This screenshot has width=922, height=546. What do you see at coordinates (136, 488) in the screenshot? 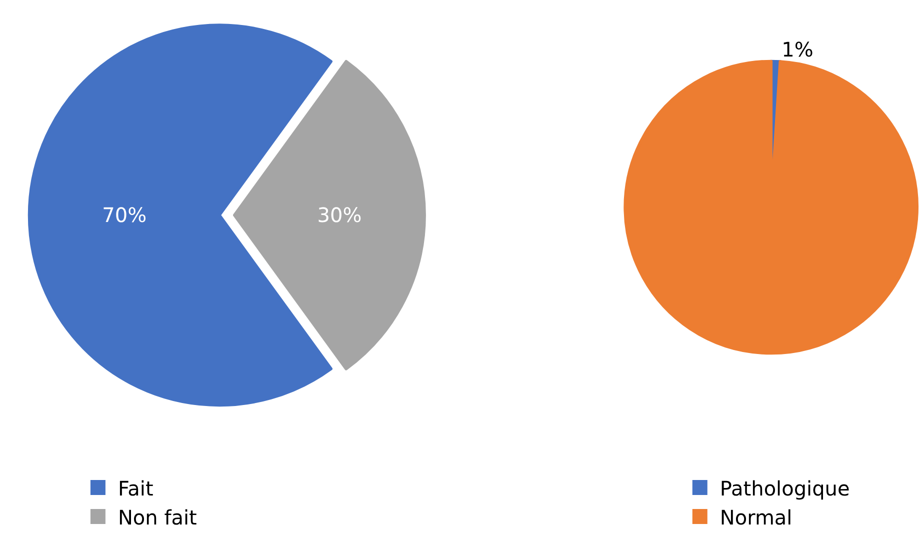
I see `legend-label: Fait` at bounding box center [136, 488].